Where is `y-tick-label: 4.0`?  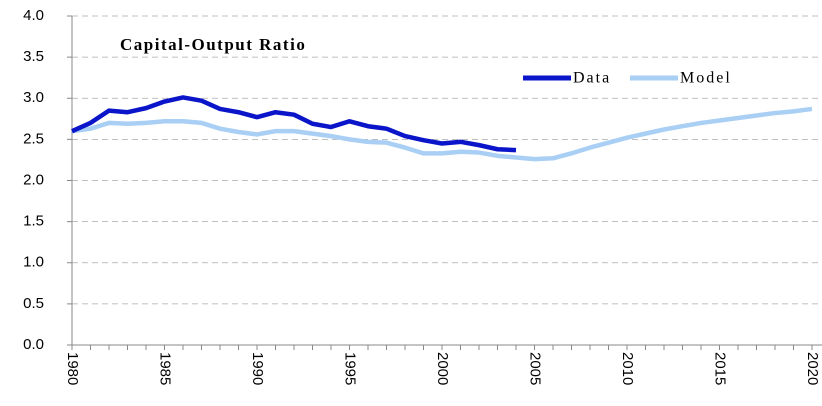
y-tick-label: 4.0 is located at coordinates (33, 15).